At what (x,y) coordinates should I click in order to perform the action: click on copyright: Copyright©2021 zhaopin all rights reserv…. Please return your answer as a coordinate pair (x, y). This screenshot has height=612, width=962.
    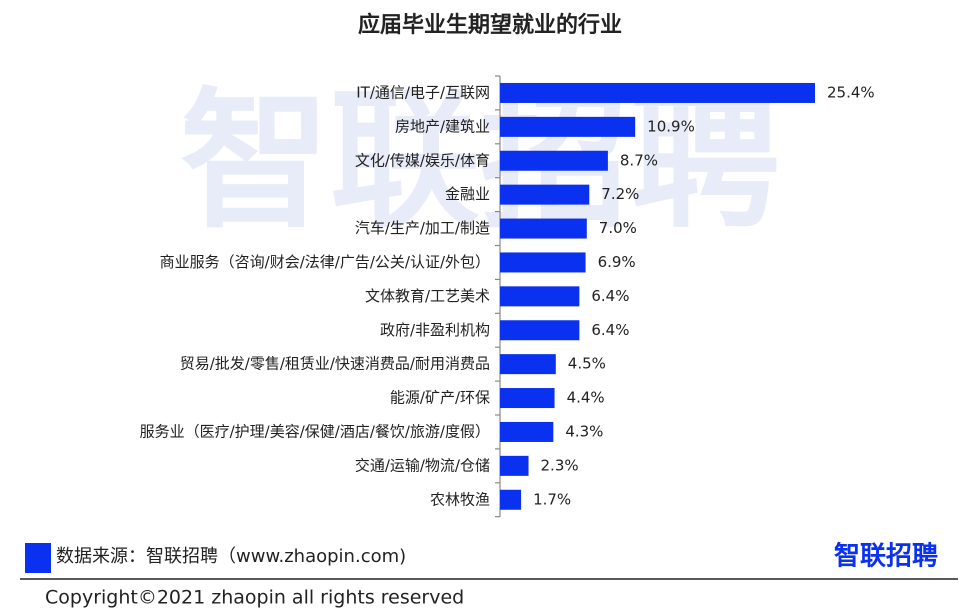
    Looking at the image, I should click on (254, 598).